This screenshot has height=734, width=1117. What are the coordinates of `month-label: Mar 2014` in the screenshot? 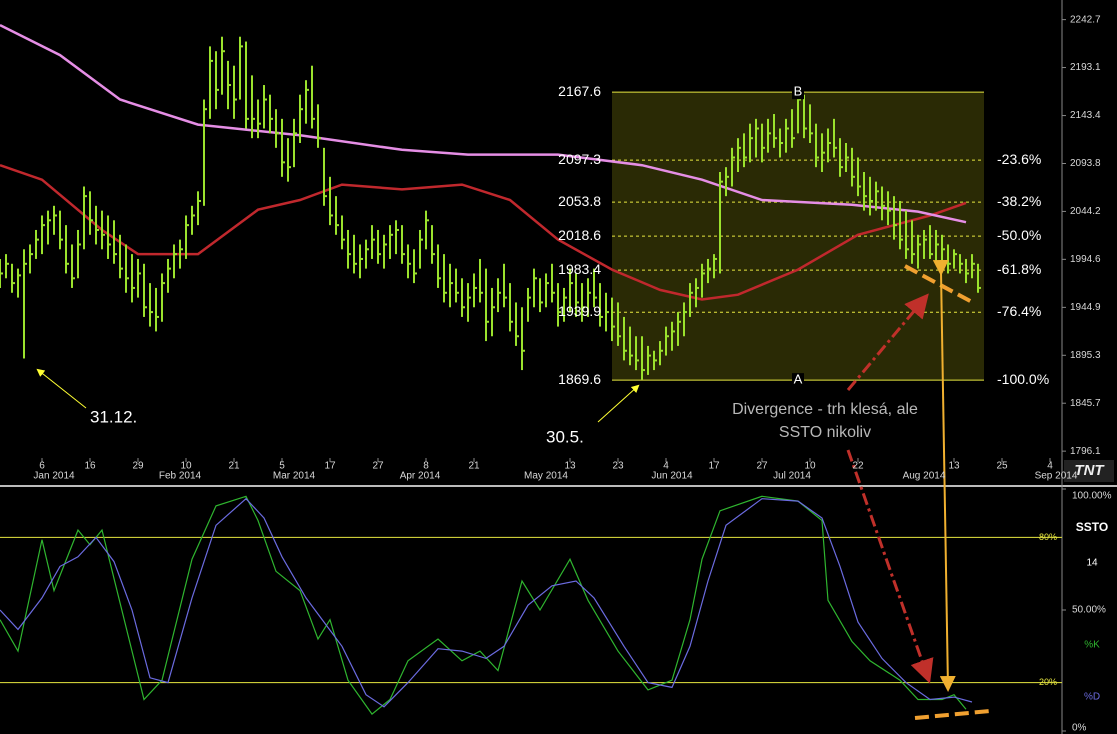 It's located at (294, 476).